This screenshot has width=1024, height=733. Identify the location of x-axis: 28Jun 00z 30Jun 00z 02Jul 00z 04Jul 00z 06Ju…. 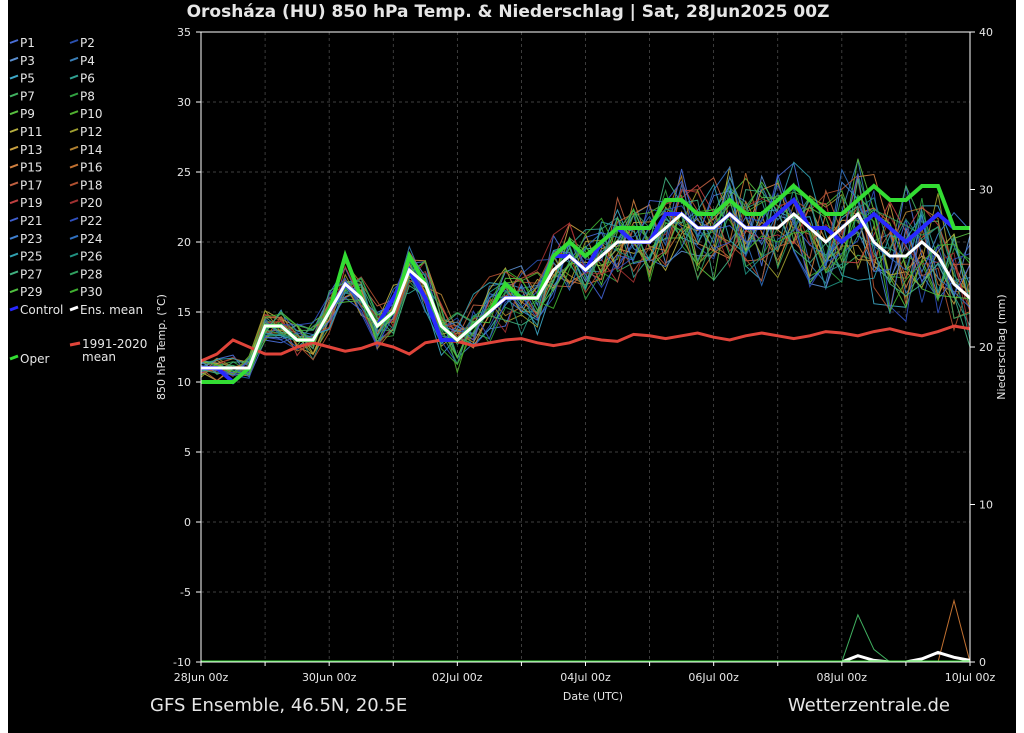
(585, 673).